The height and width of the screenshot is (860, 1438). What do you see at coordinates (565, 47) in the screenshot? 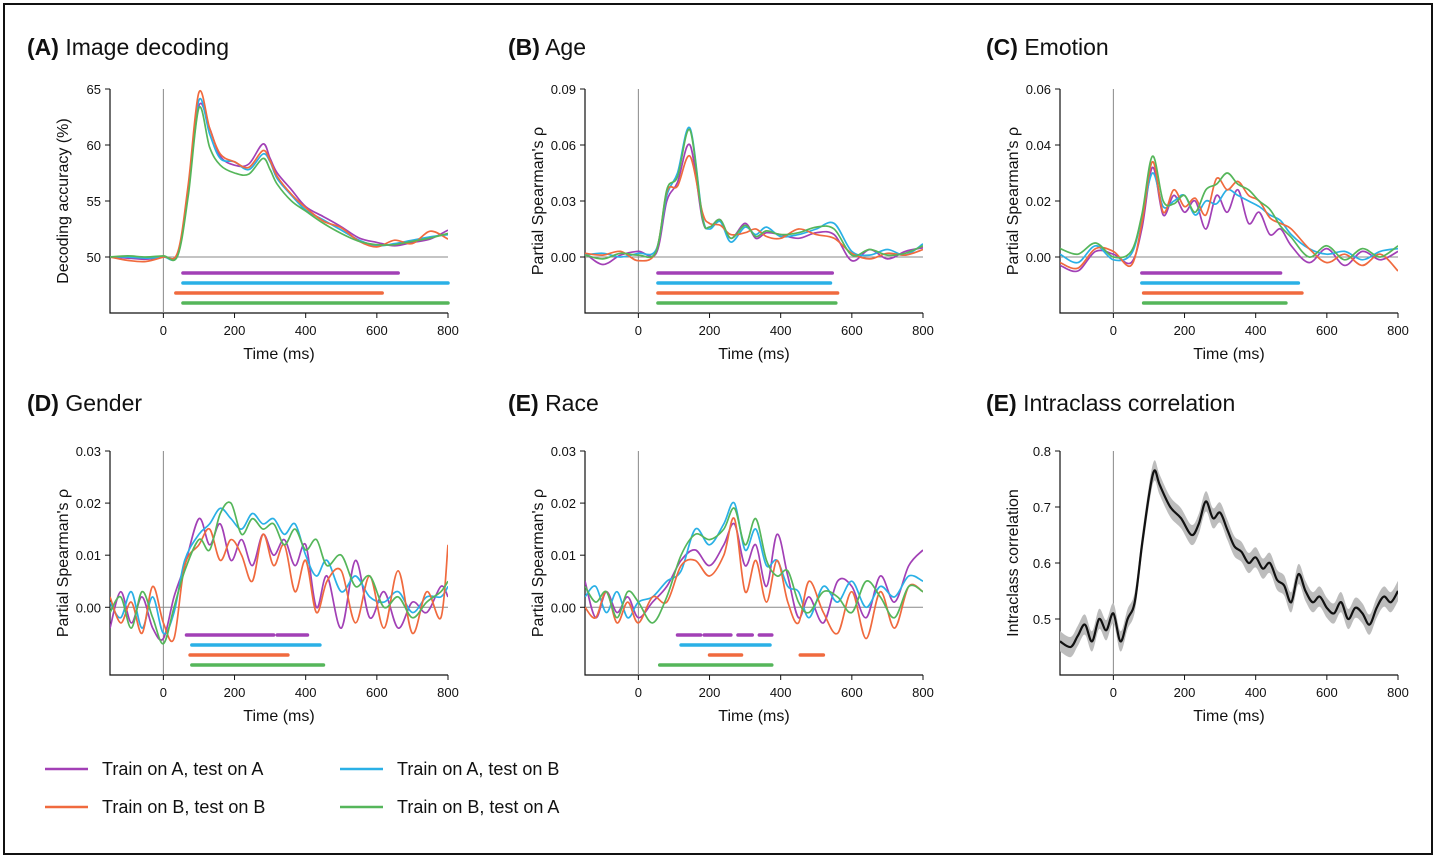
I see `panel-title-text: Age` at bounding box center [565, 47].